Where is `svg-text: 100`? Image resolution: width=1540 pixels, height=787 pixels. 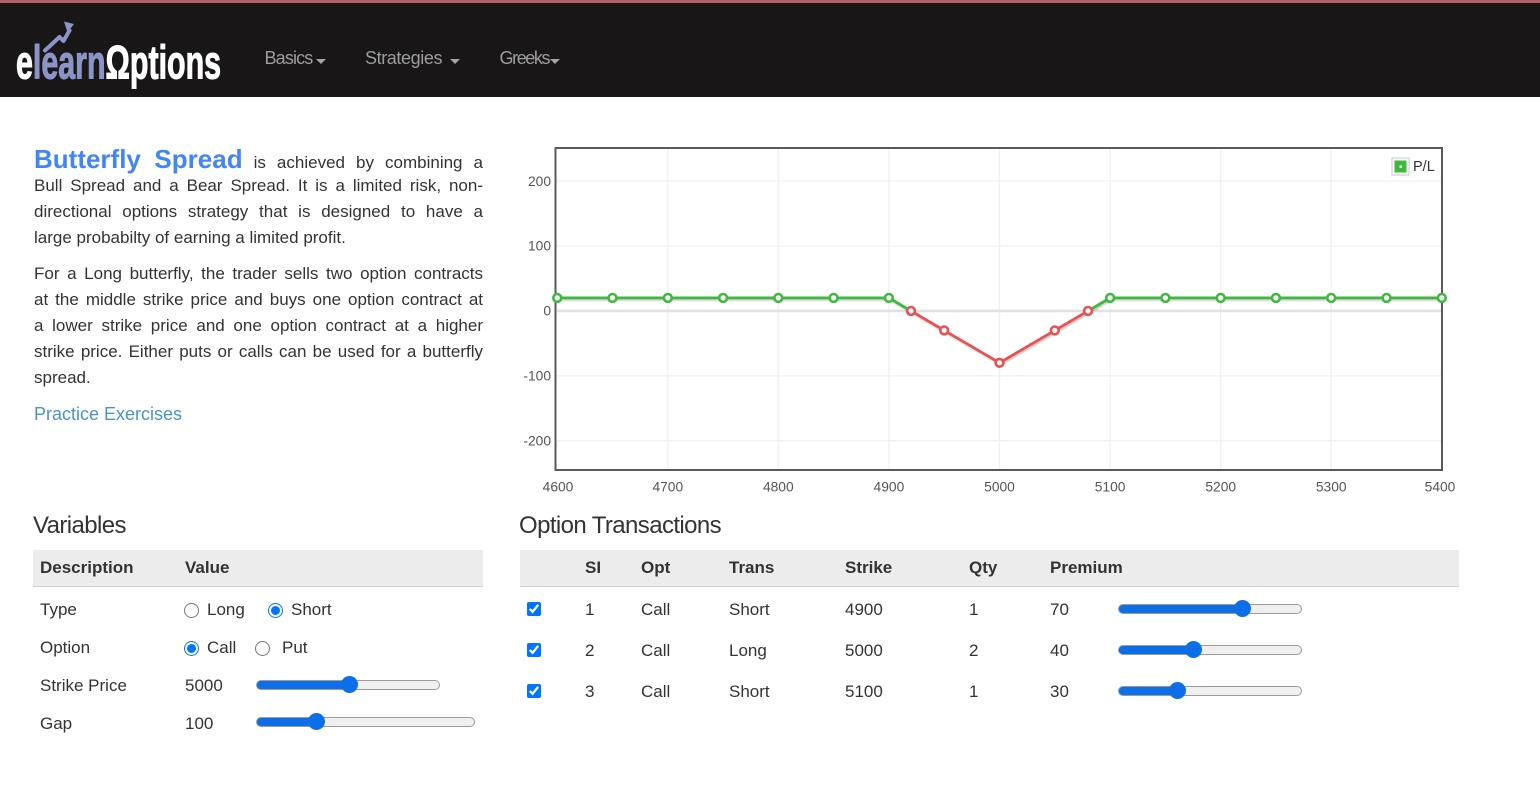
svg-text: 100 is located at coordinates (539, 246).